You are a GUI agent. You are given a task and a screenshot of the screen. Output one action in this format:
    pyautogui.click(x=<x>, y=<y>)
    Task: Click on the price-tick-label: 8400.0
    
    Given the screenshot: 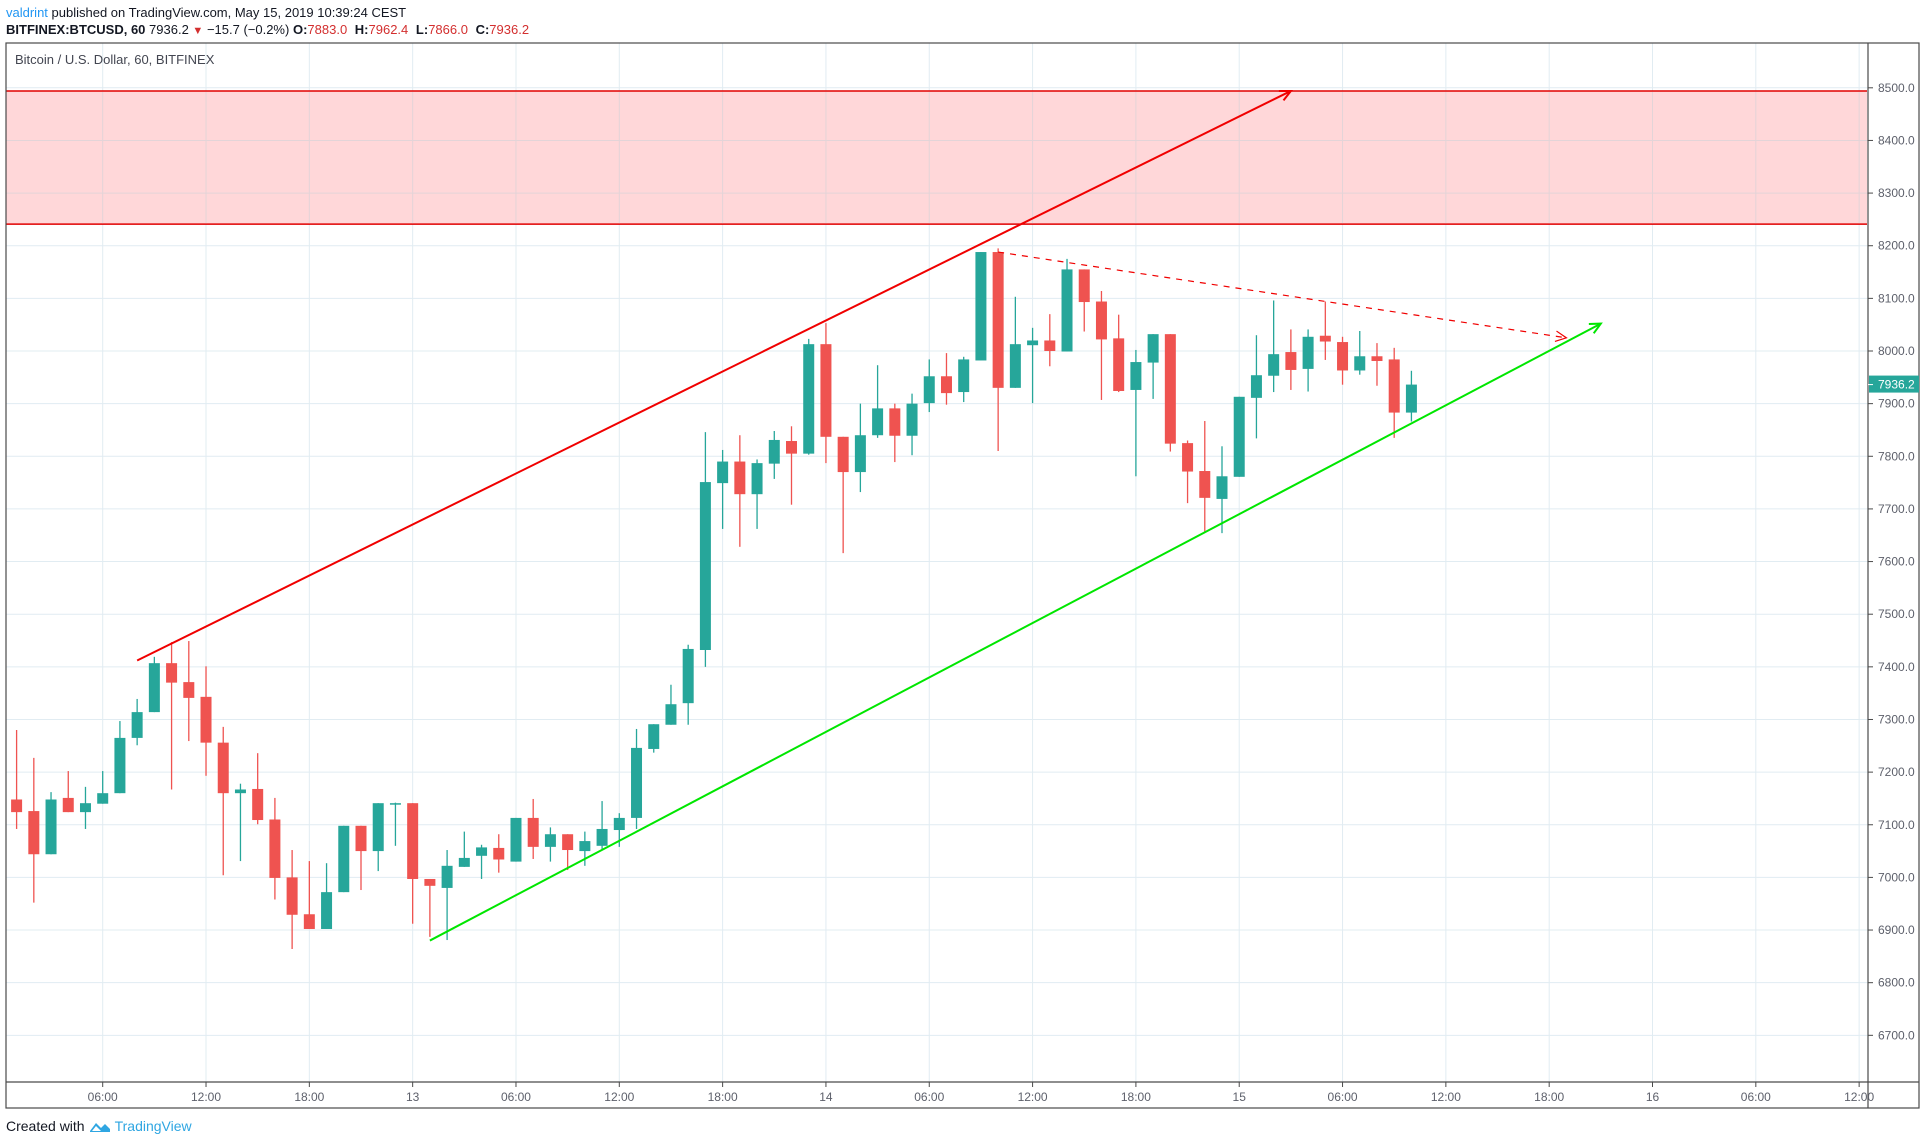 What is the action you would take?
    pyautogui.click(x=1896, y=140)
    